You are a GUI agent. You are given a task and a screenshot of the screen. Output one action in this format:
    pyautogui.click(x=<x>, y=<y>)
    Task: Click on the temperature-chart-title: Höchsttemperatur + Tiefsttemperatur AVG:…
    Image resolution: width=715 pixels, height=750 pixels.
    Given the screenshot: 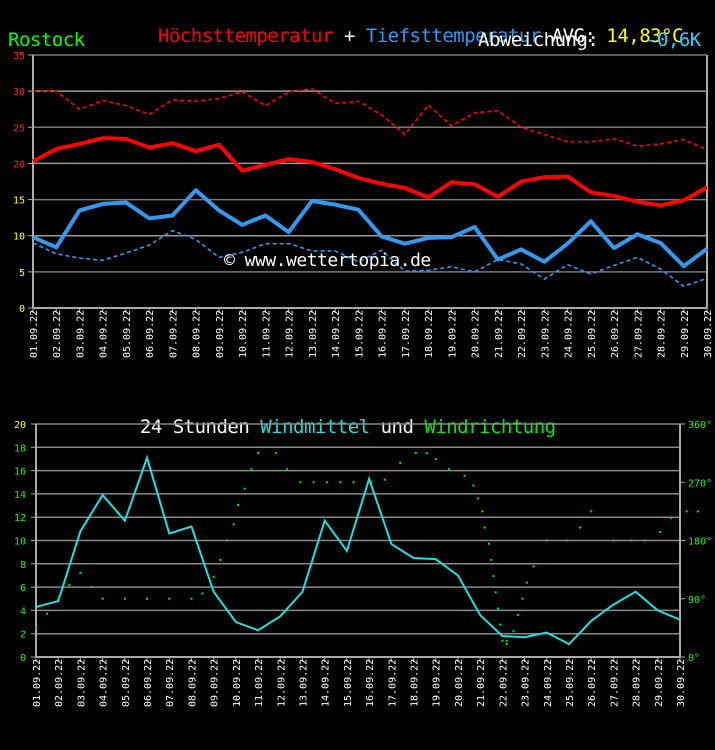 What is the action you would take?
    pyautogui.click(x=410, y=25)
    